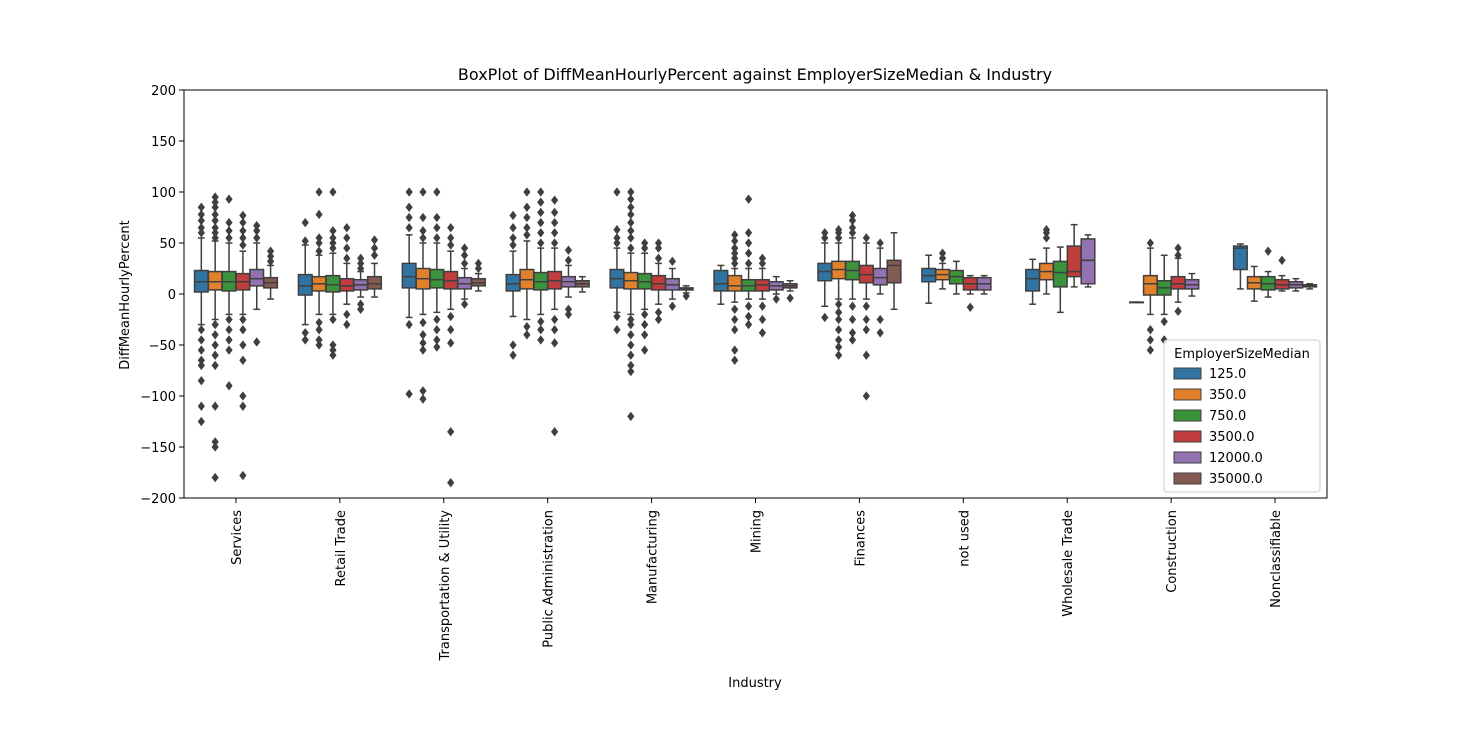 The width and height of the screenshot is (1475, 746). I want to click on x-tick-label: not used, so click(964, 538).